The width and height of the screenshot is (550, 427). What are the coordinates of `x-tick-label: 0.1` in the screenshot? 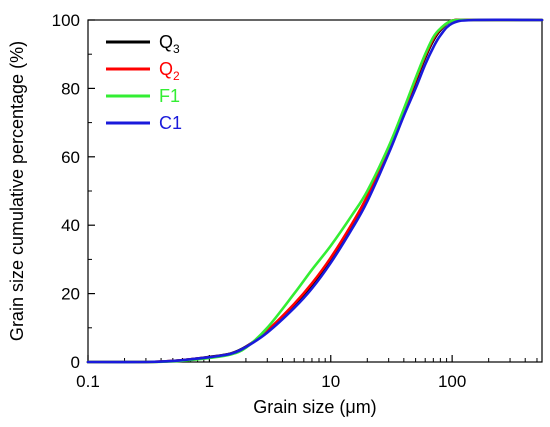 It's located at (88, 381).